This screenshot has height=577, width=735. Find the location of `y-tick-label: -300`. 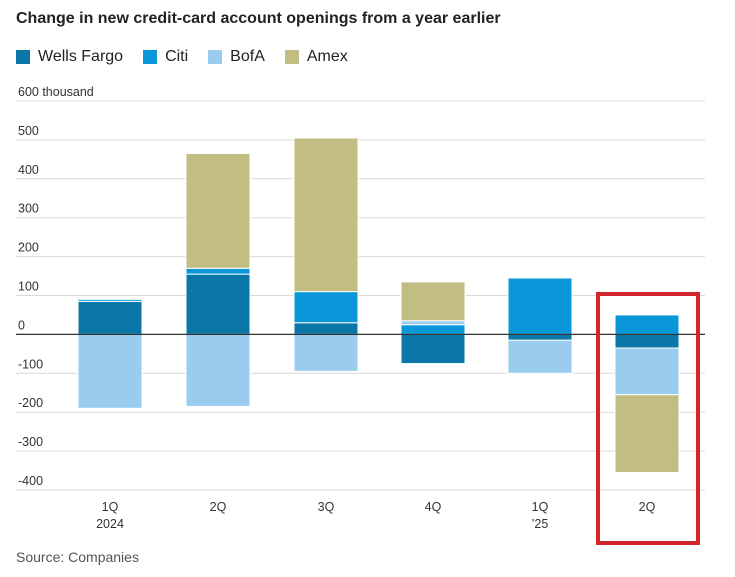

y-tick-label: -300 is located at coordinates (30, 442).